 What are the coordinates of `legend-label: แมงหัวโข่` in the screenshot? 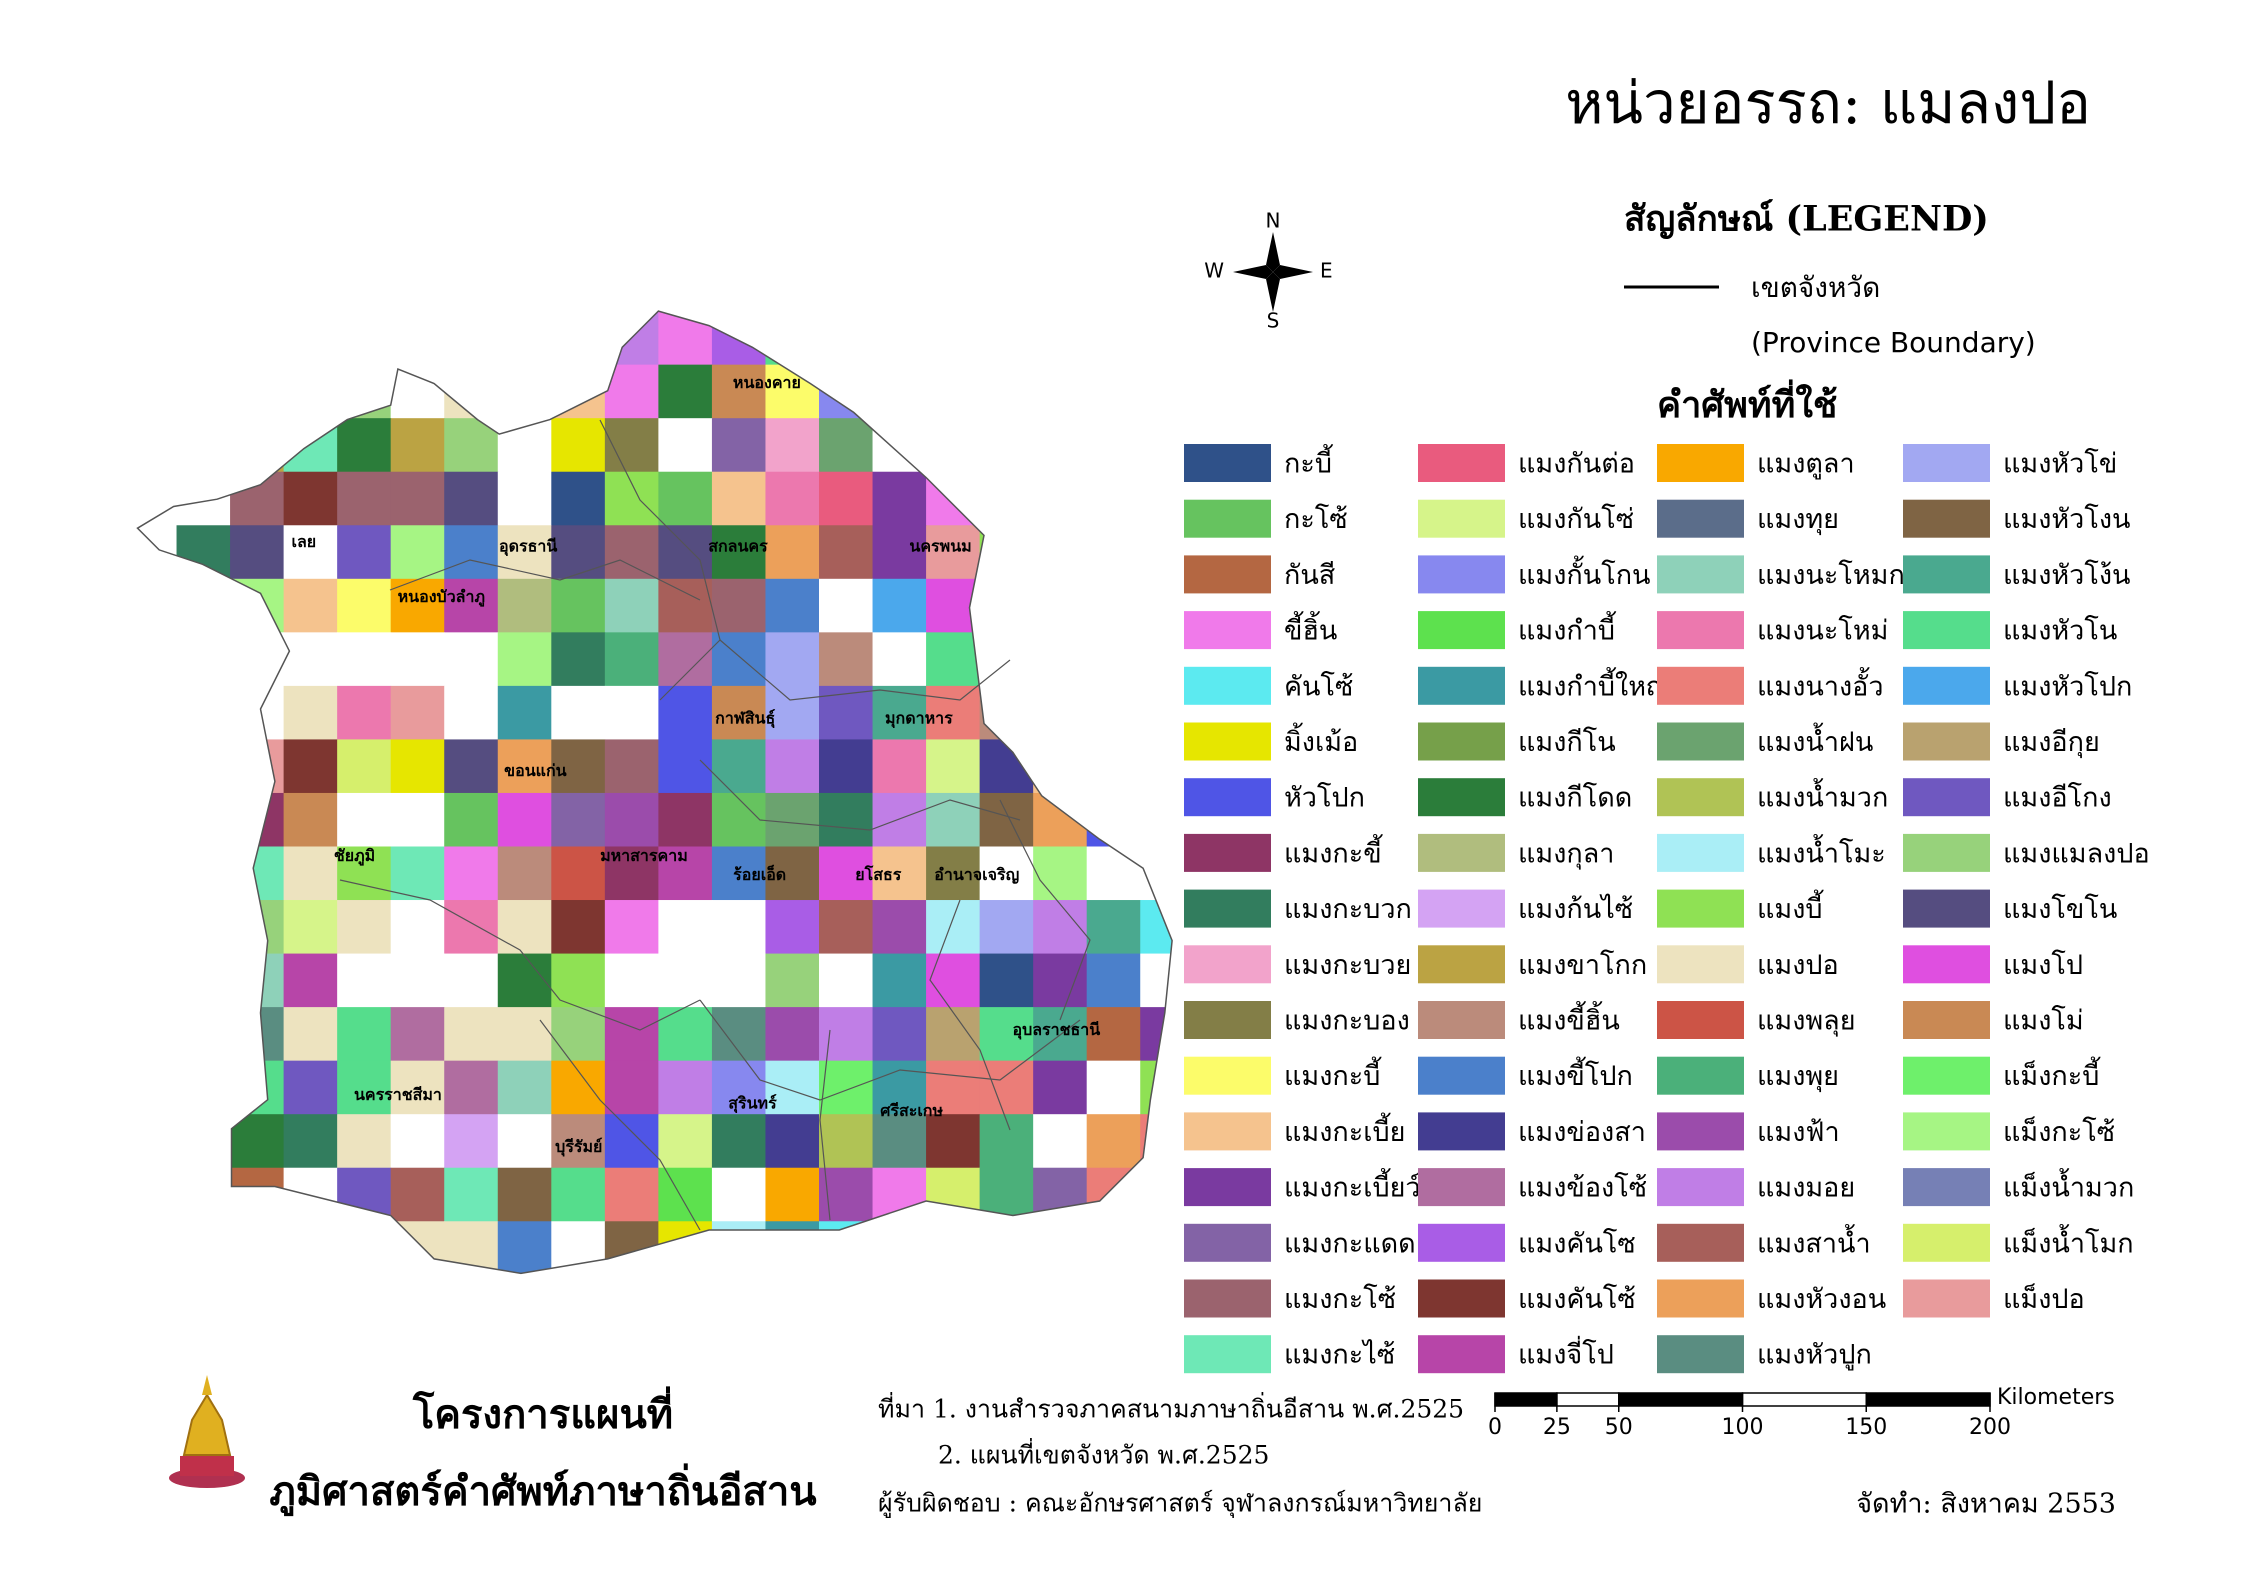 It's located at (2060, 464).